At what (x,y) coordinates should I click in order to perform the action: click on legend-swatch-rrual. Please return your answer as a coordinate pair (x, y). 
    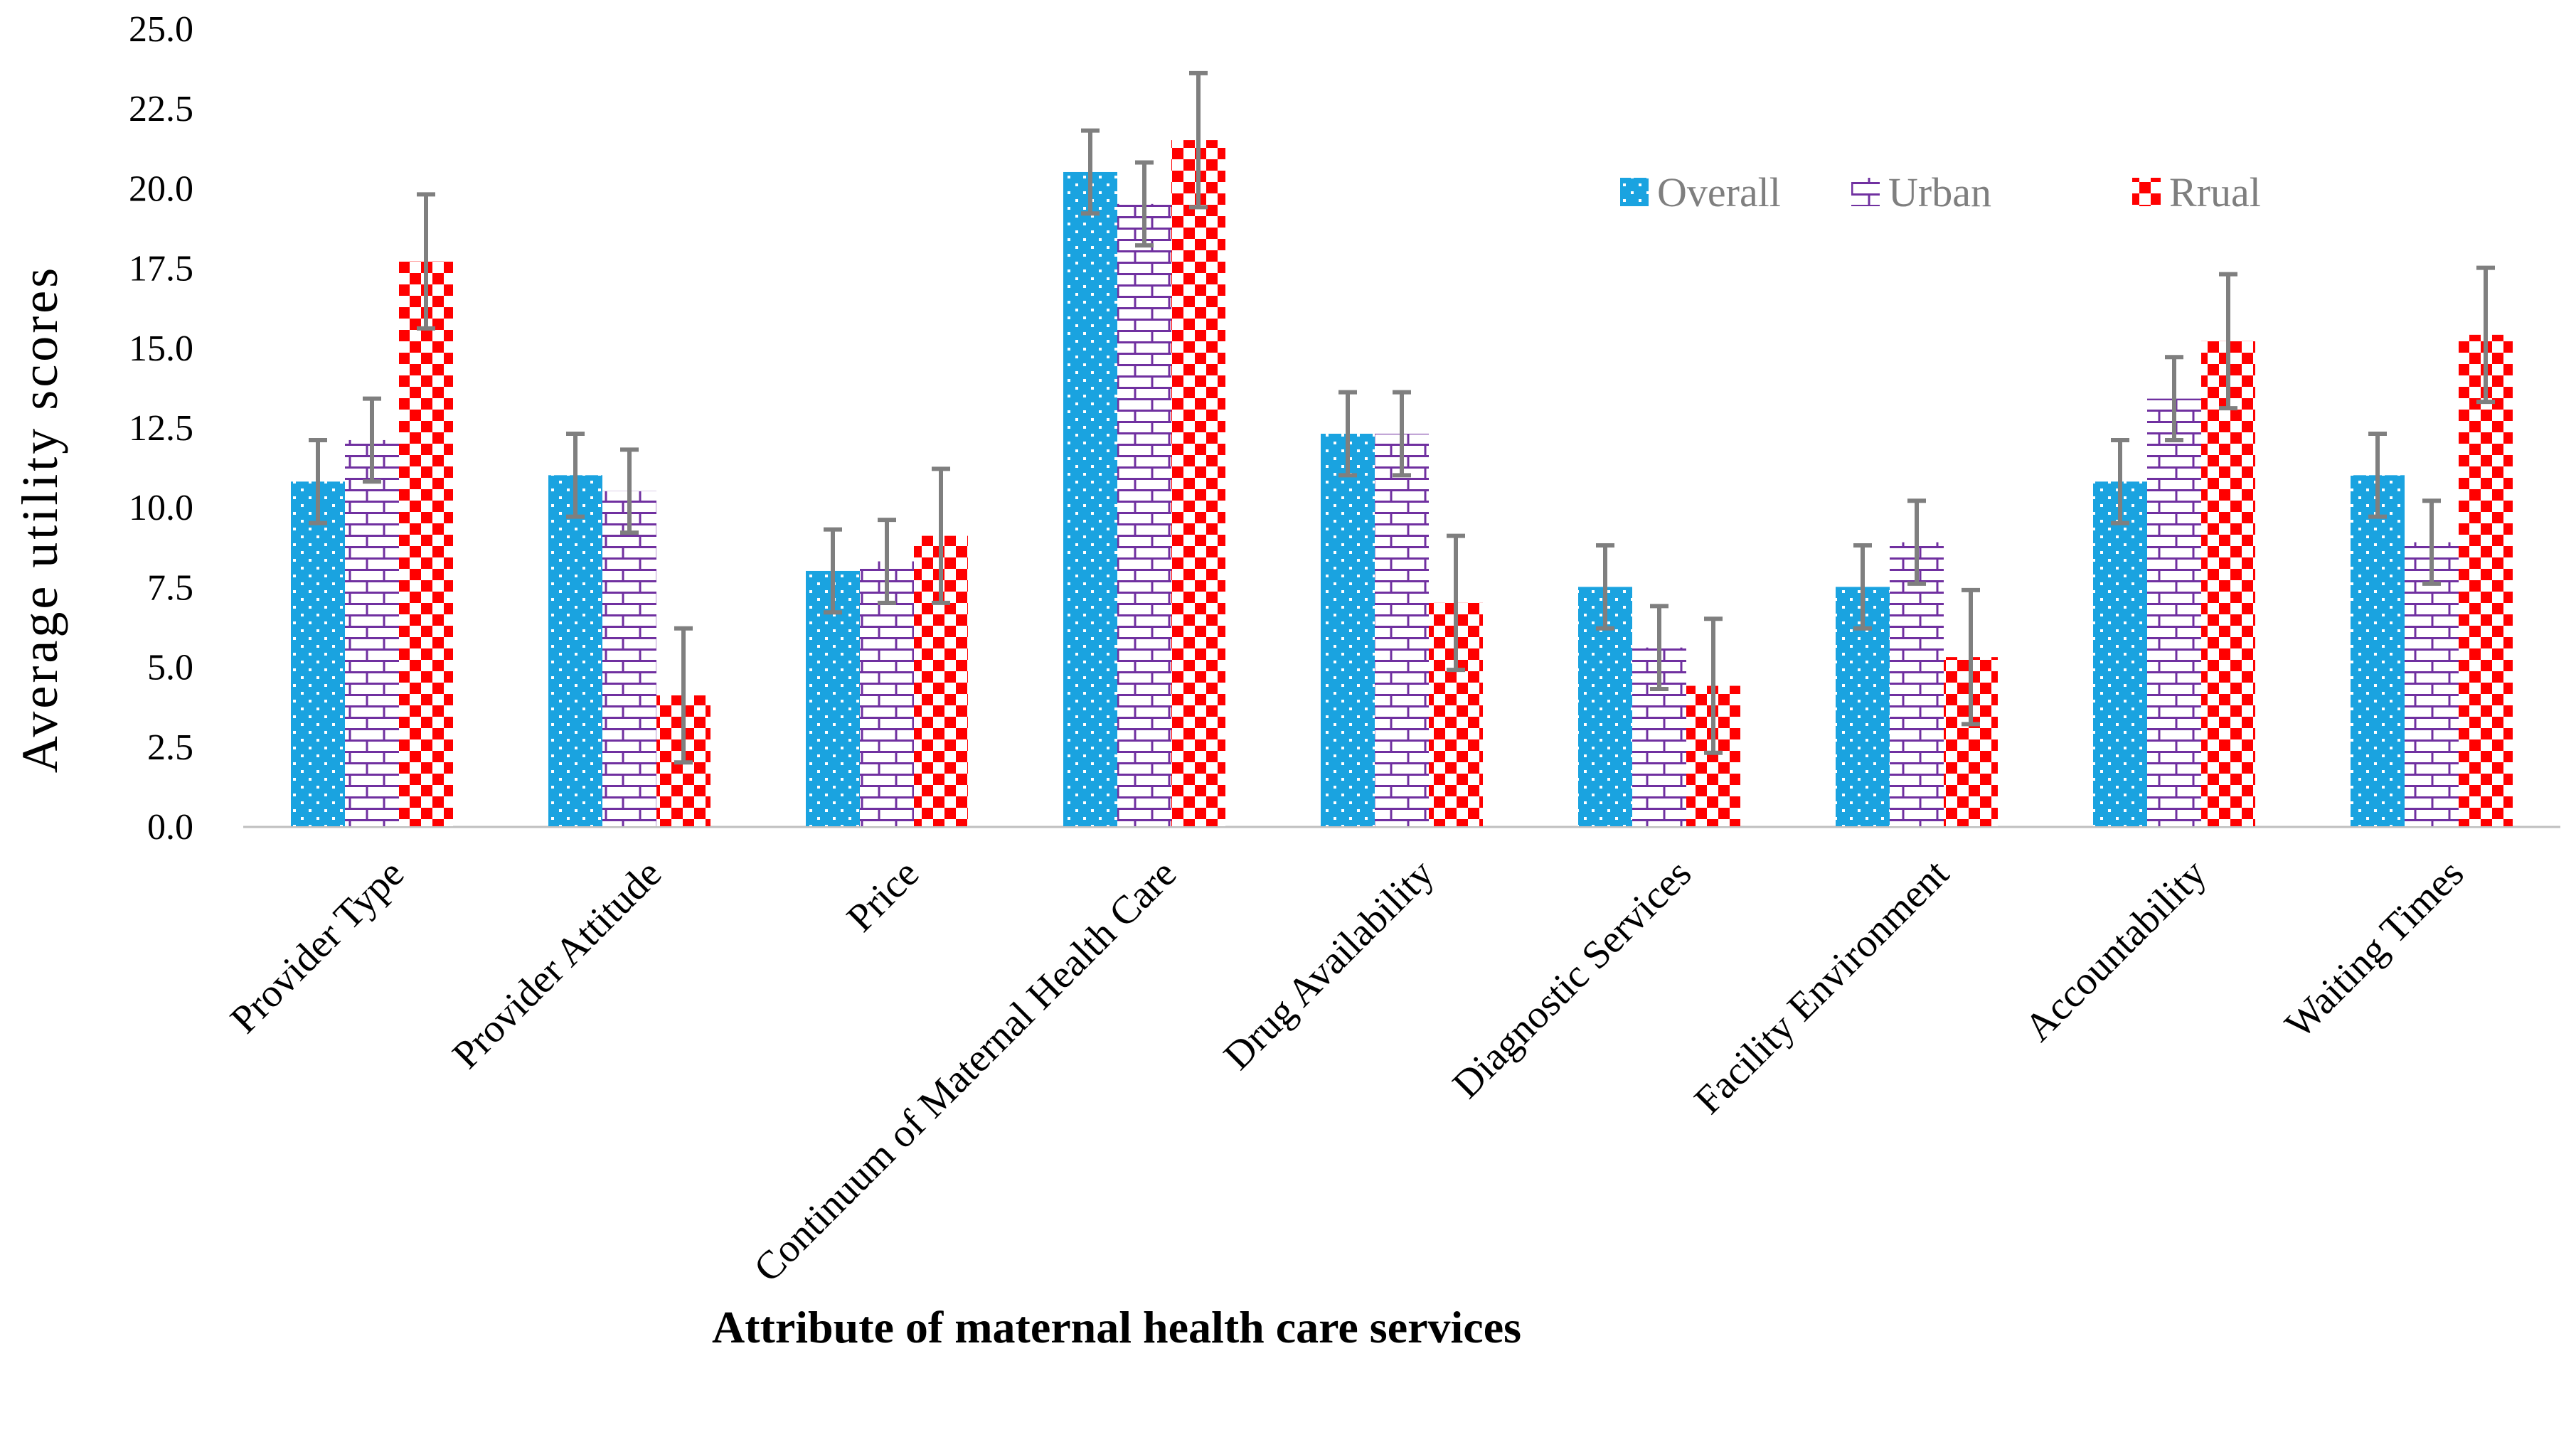
    Looking at the image, I should click on (2146, 192).